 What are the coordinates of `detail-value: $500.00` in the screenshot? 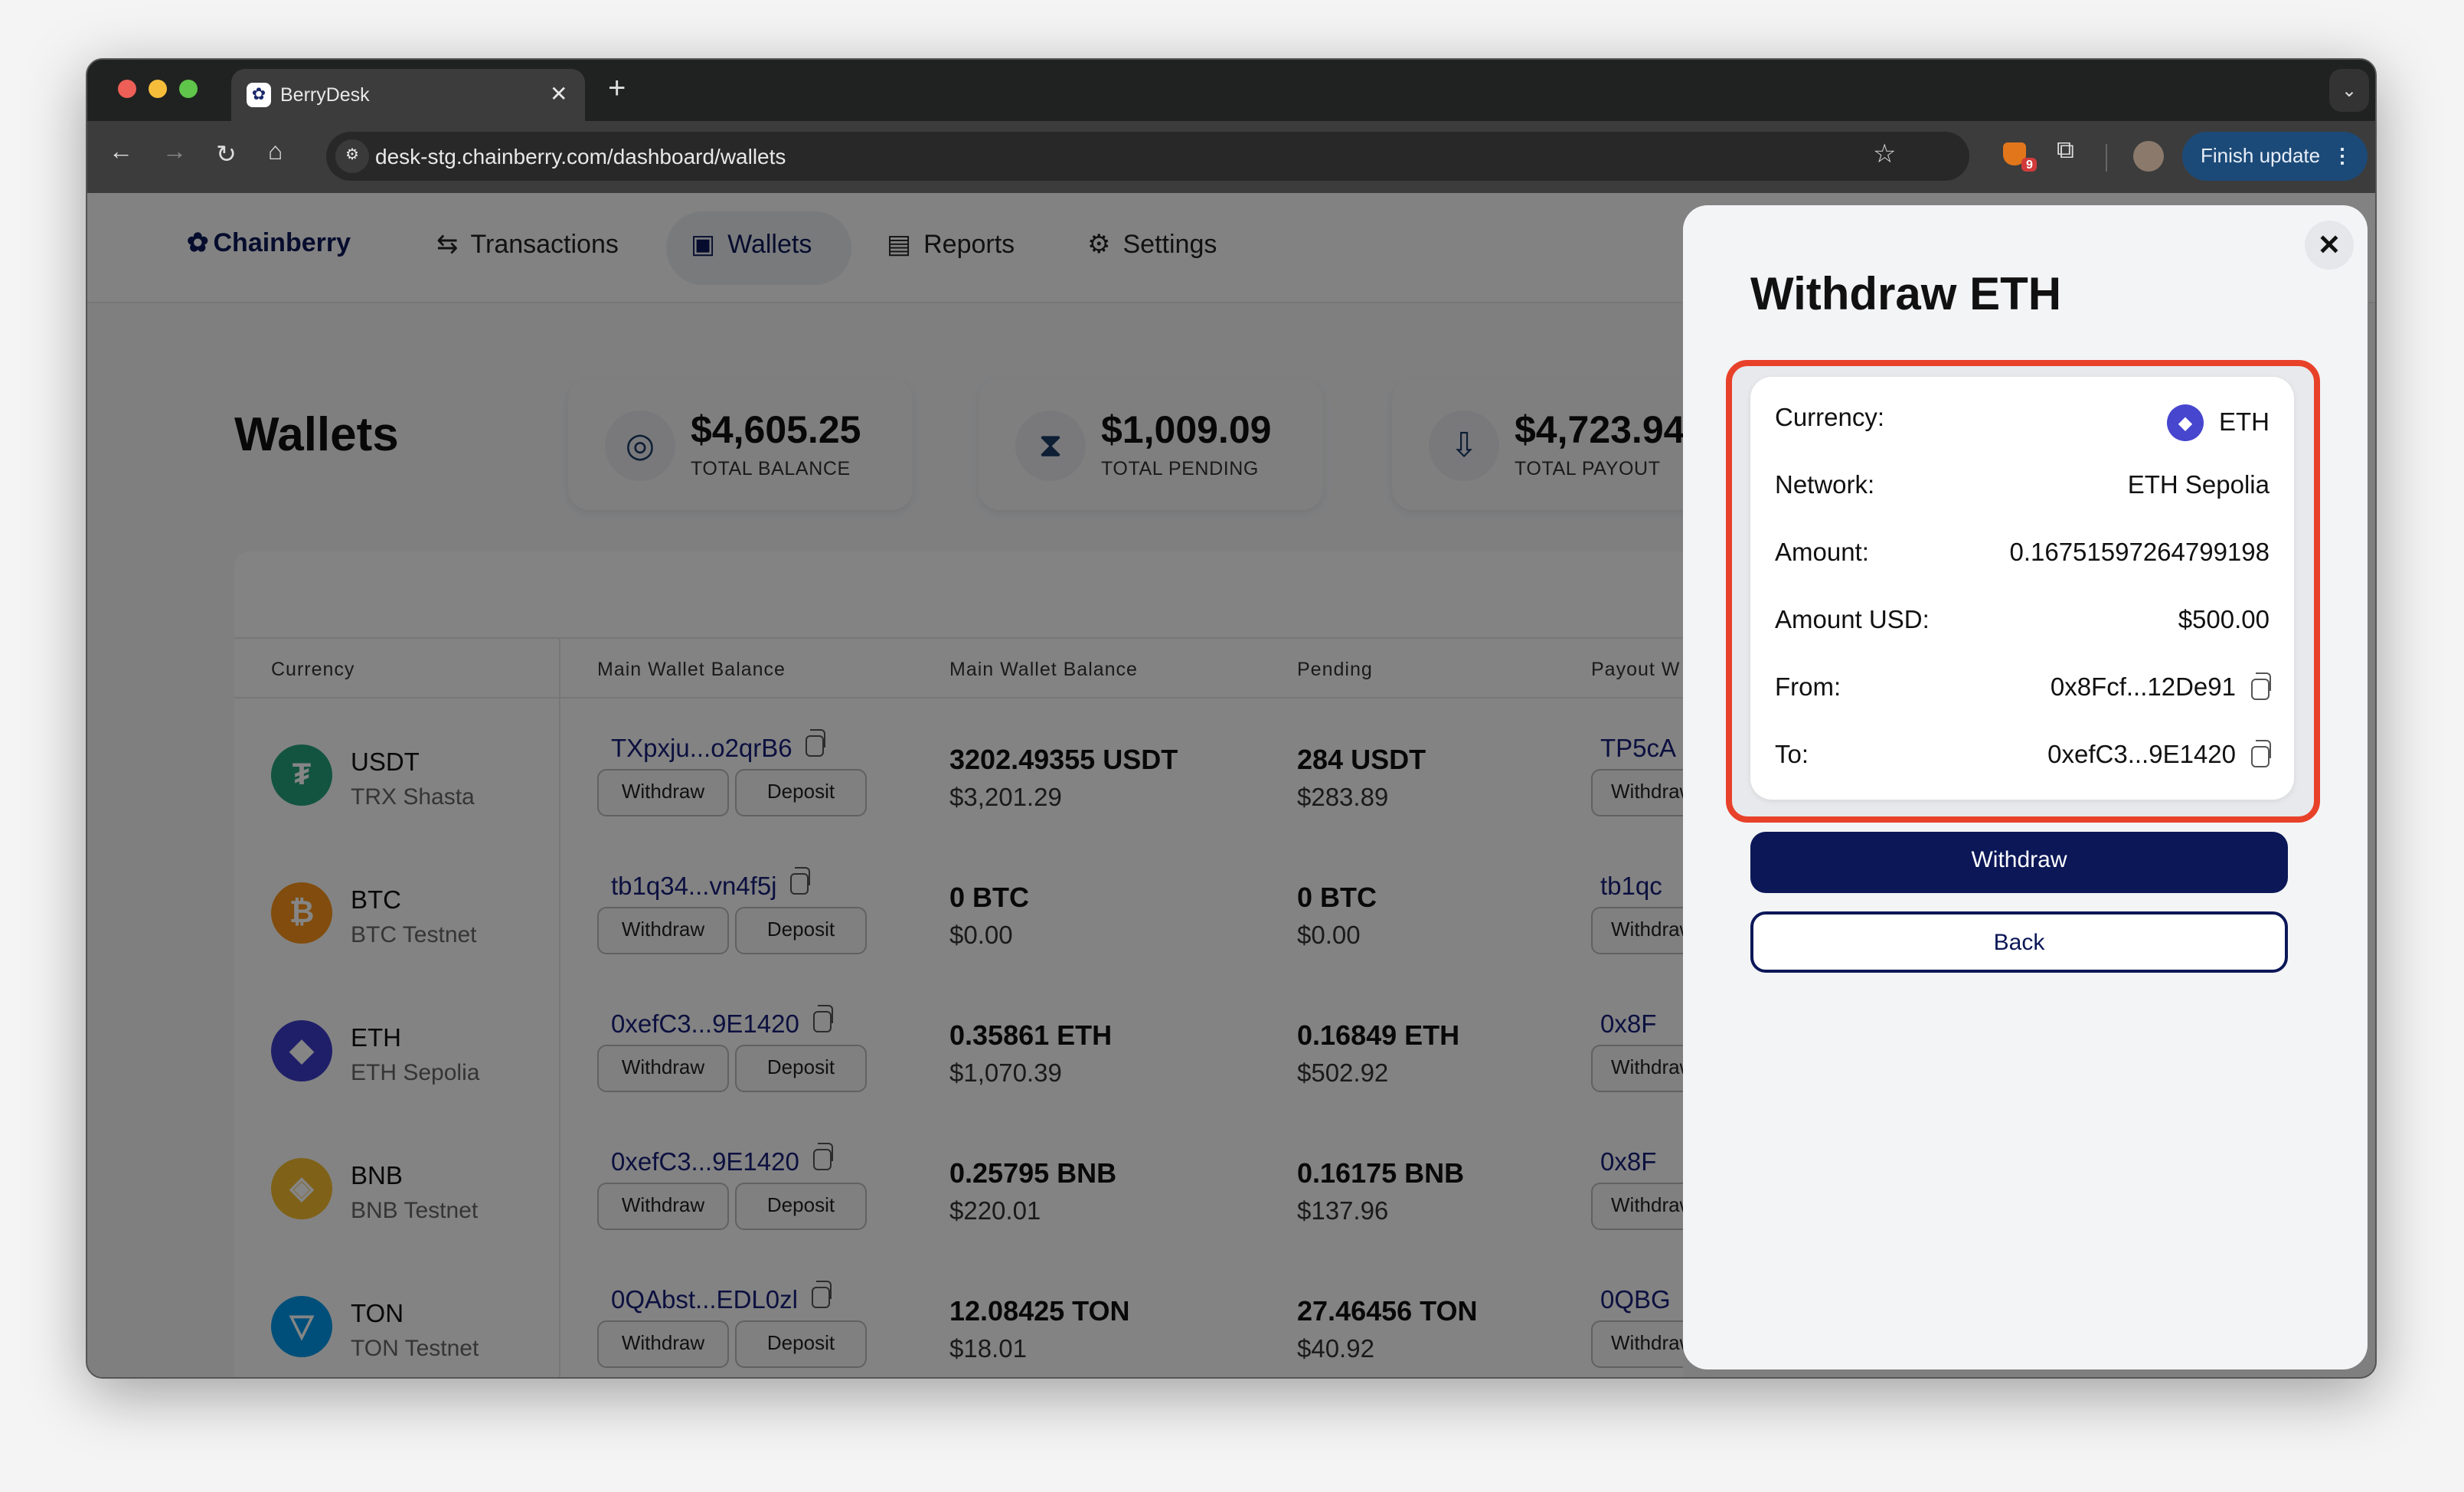 It's located at (2224, 621).